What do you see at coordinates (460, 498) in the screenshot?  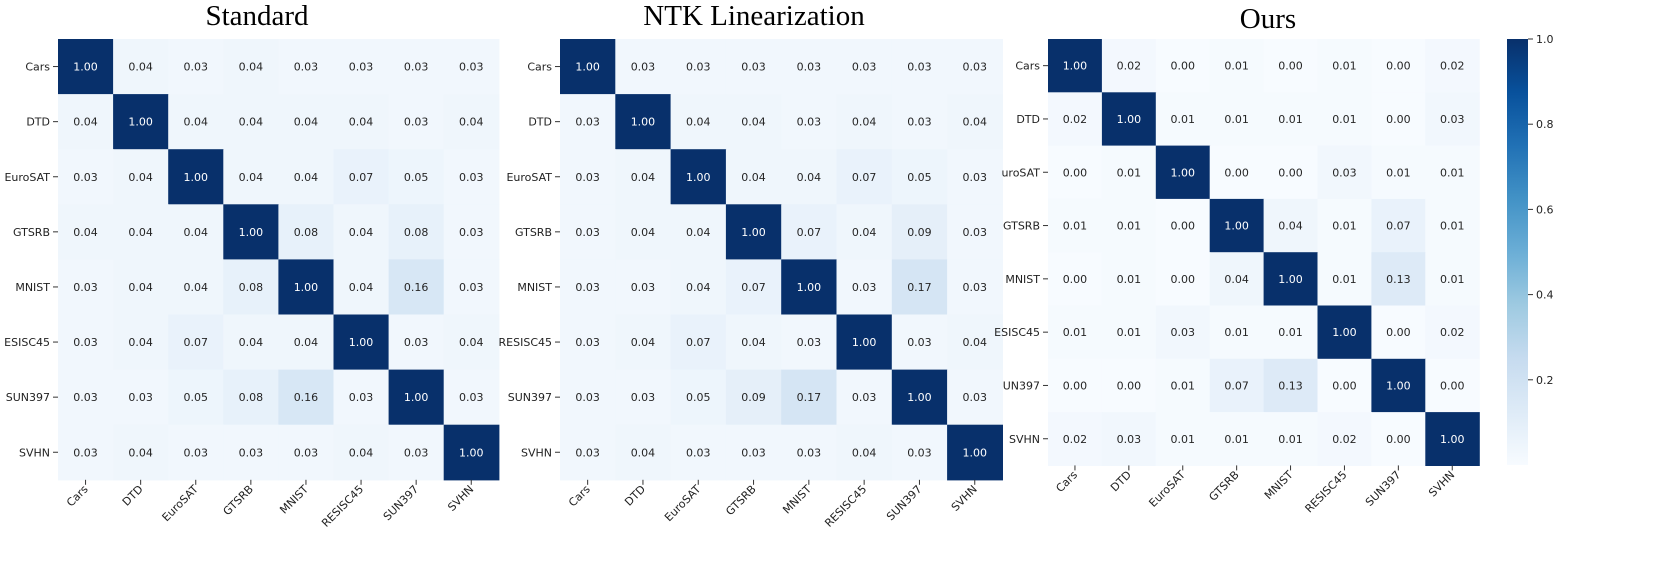 I see `x-tick-label: SVHN` at bounding box center [460, 498].